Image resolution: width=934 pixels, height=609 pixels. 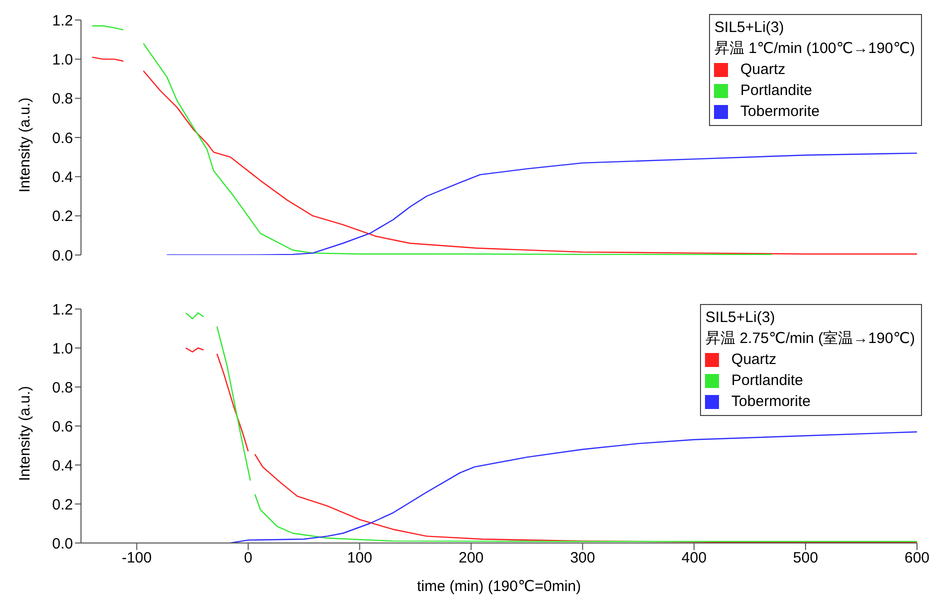 What do you see at coordinates (805, 558) in the screenshot?
I see `x-tick-label: 500` at bounding box center [805, 558].